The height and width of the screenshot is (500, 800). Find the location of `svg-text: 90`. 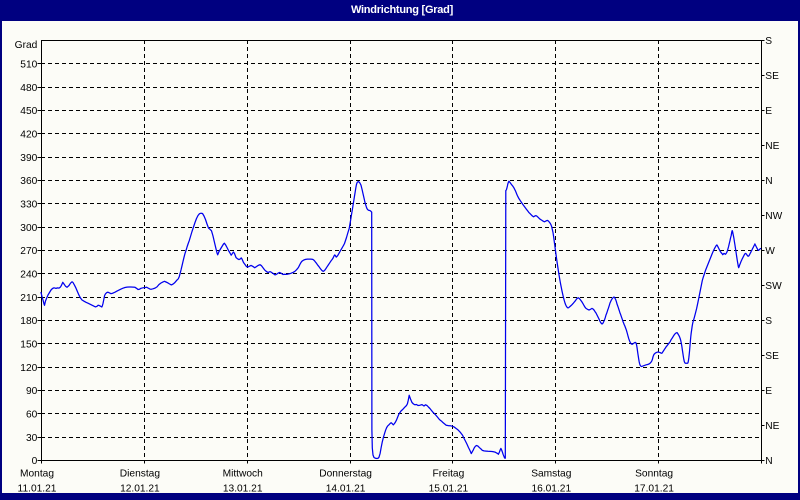

svg-text: 90 is located at coordinates (32, 391).